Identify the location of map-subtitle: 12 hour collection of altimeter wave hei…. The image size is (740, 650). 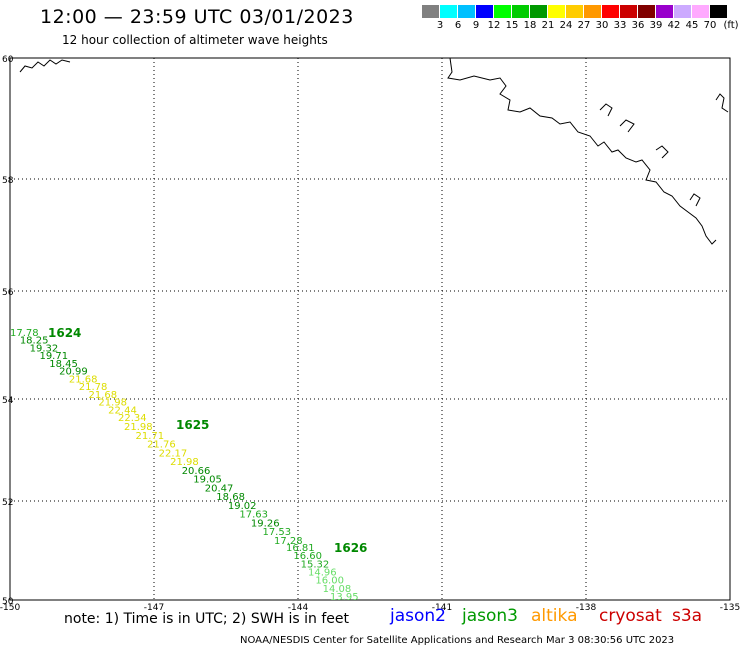
(195, 40).